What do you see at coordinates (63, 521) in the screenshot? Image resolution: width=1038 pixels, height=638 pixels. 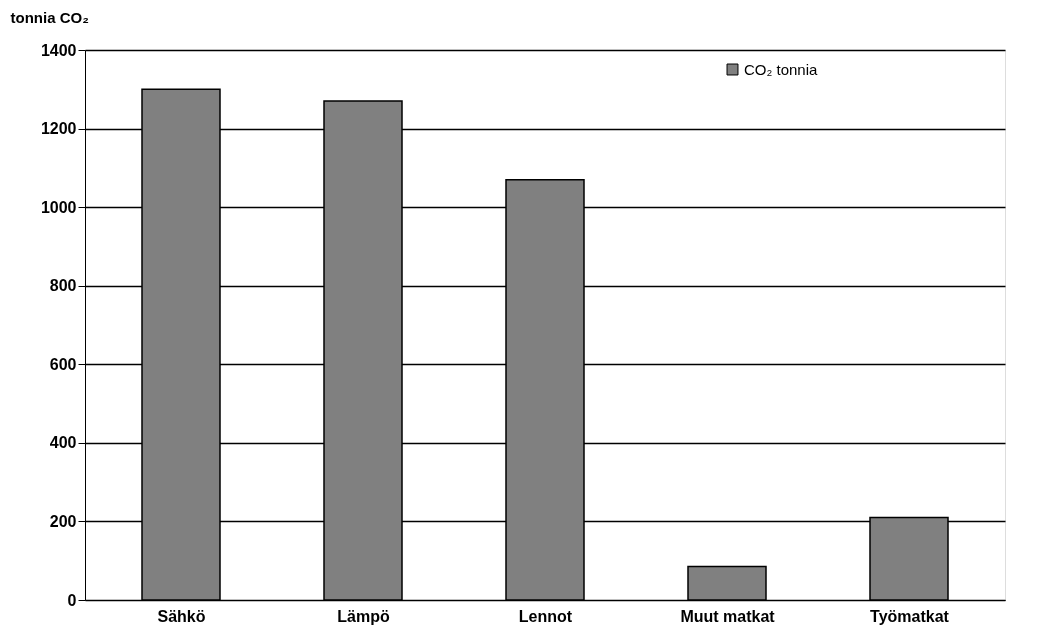 I see `y-tick-label: 200` at bounding box center [63, 521].